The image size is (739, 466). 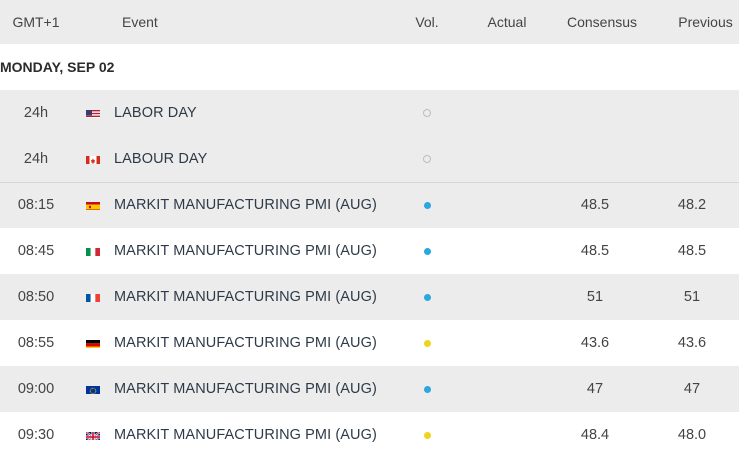 What do you see at coordinates (36, 205) in the screenshot?
I see `event-time: 08:15` at bounding box center [36, 205].